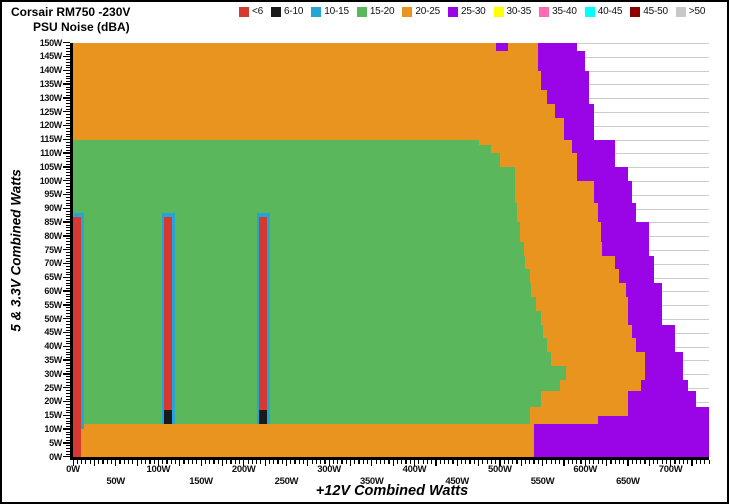 This screenshot has height=504, width=729. I want to click on y-tick-label: 105W, so click(51, 166).